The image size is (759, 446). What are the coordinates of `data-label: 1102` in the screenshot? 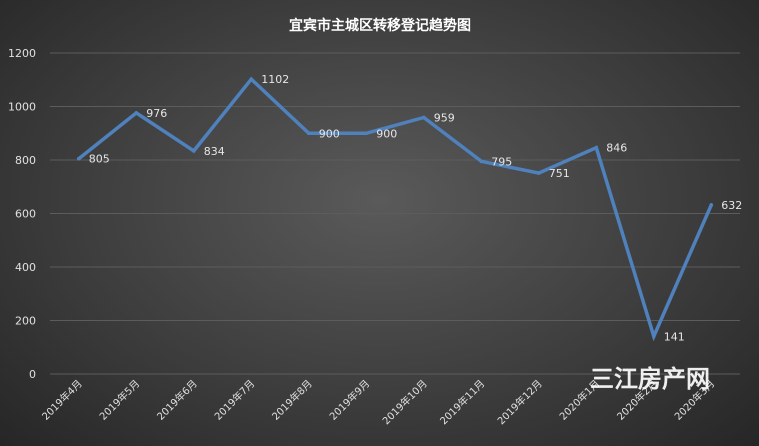 It's located at (275, 79).